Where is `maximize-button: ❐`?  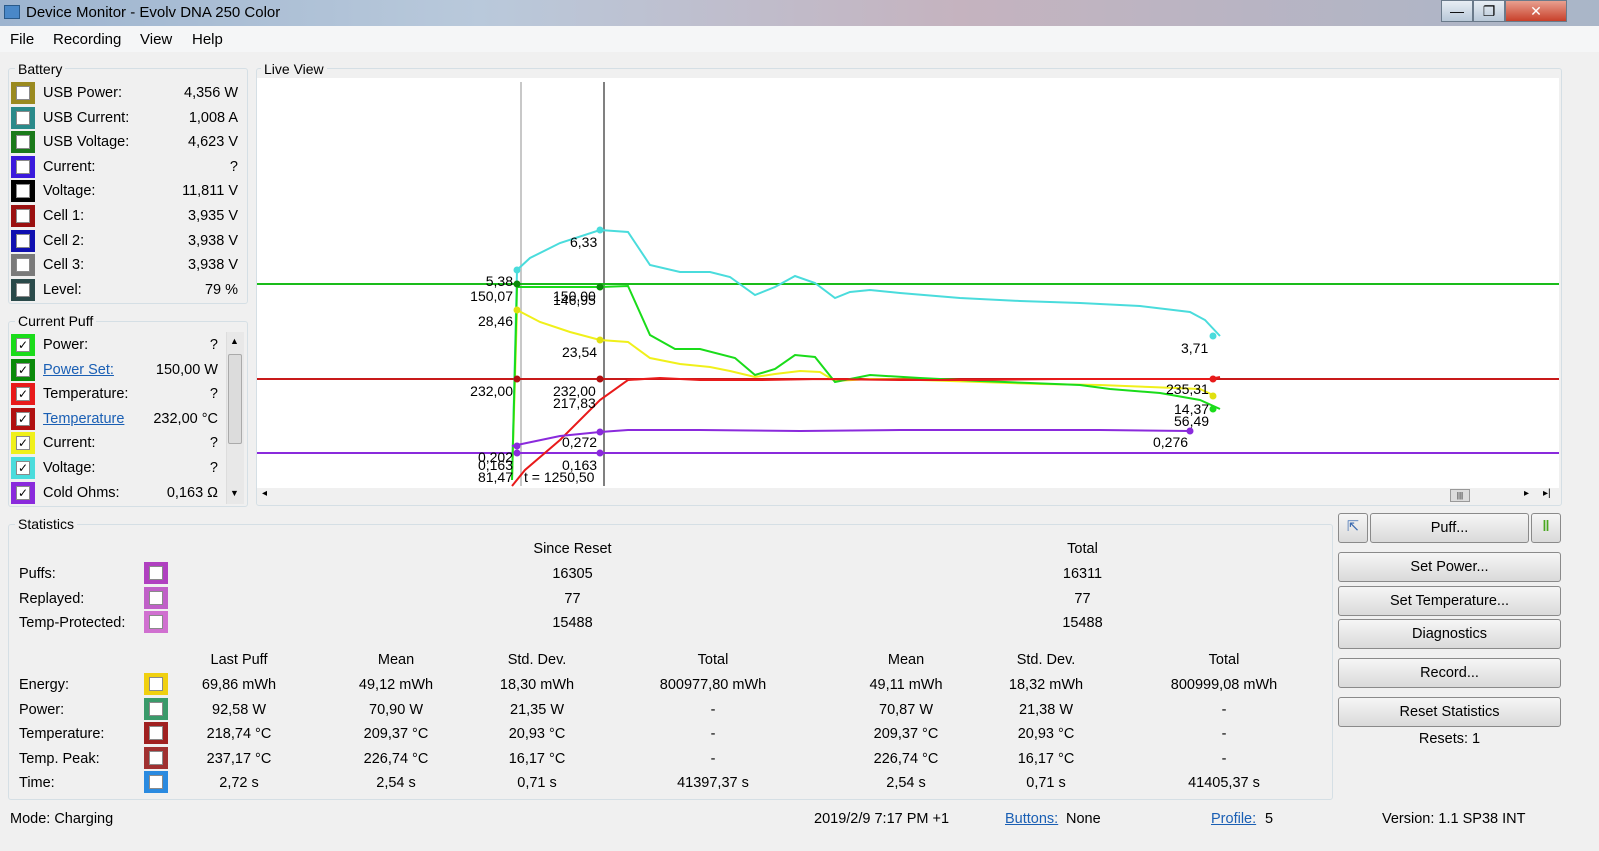 maximize-button: ❐ is located at coordinates (1489, 11).